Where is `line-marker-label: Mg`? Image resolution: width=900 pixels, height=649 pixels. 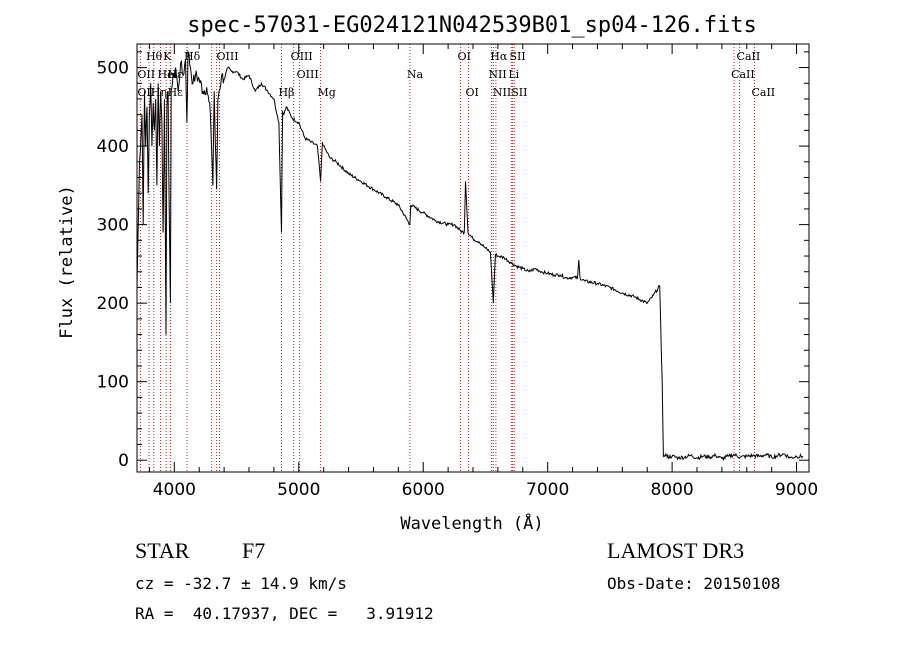
line-marker-label: Mg is located at coordinates (327, 92).